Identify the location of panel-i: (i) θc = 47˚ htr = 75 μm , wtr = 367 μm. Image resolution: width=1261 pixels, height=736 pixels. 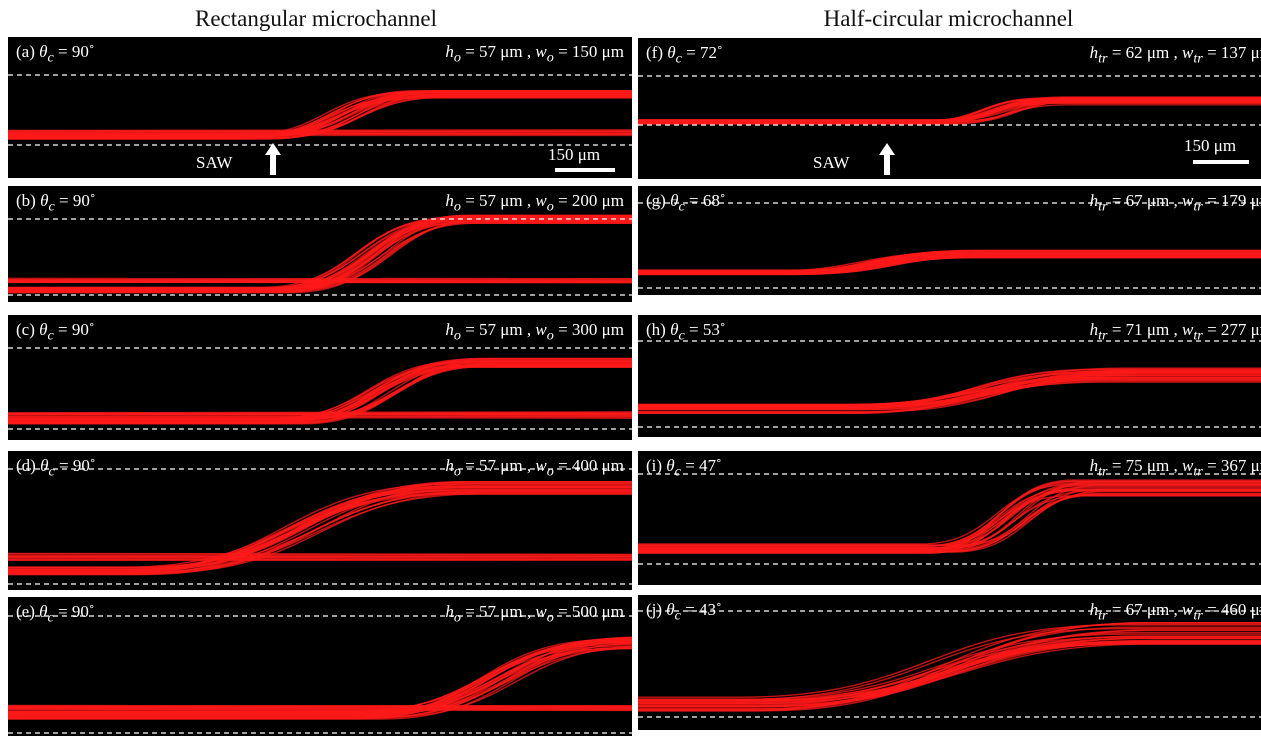
(949, 518).